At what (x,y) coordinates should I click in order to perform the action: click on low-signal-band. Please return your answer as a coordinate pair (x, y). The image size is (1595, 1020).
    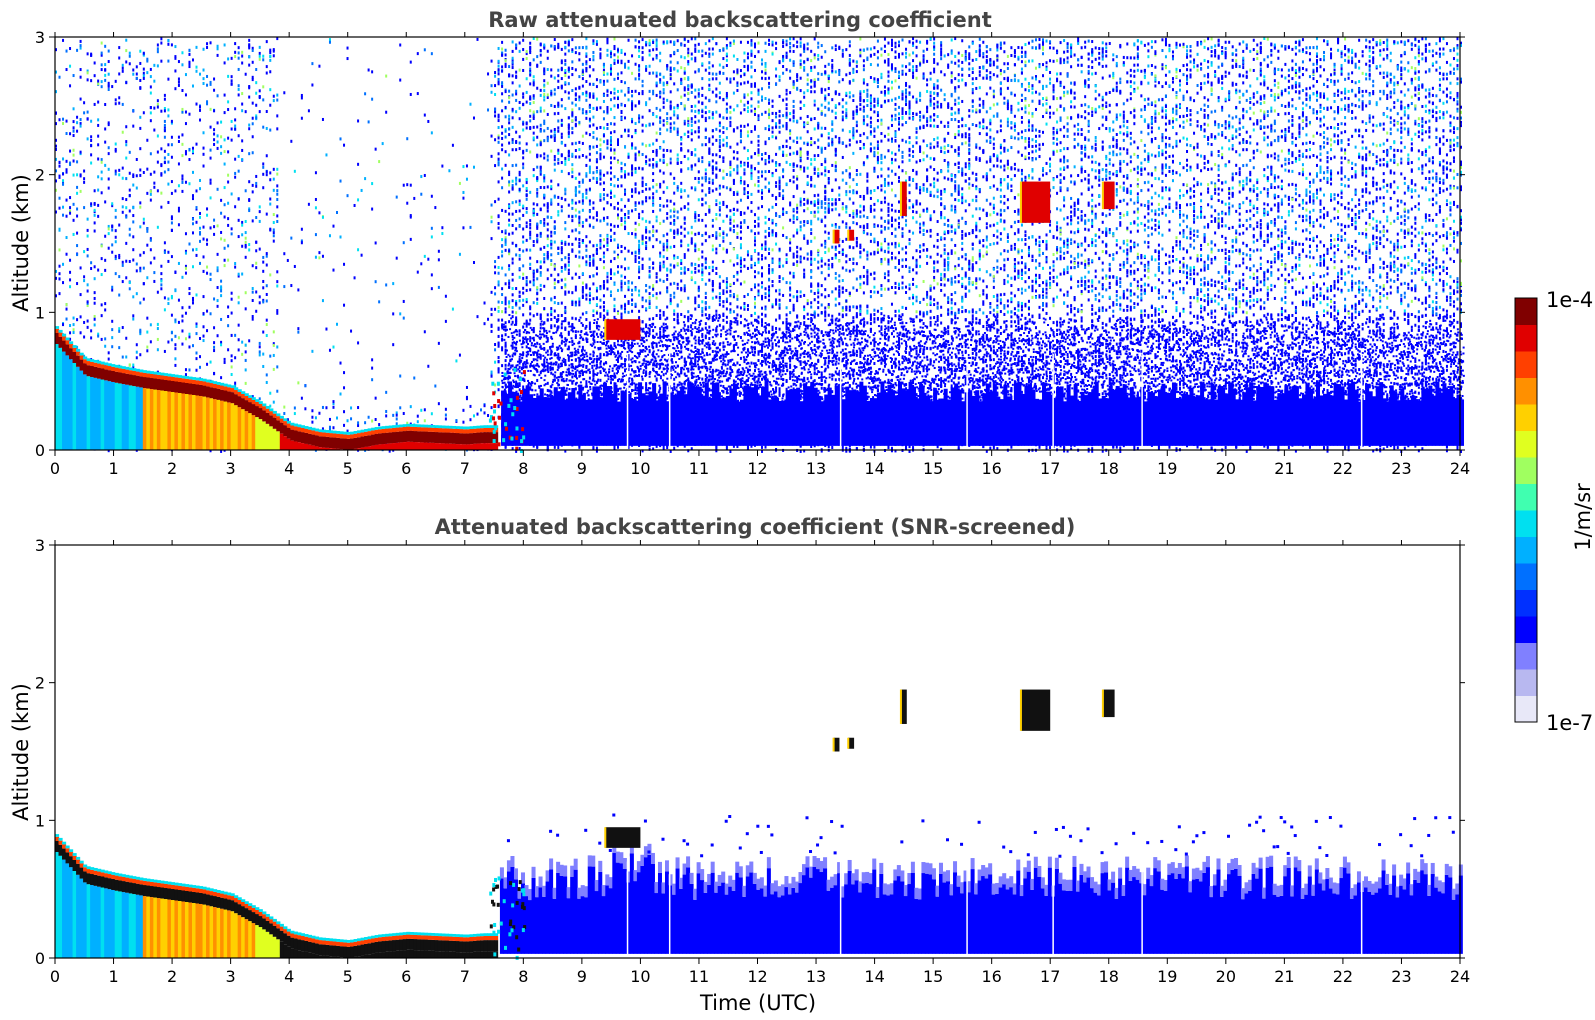
    Looking at the image, I should click on (548, 421).